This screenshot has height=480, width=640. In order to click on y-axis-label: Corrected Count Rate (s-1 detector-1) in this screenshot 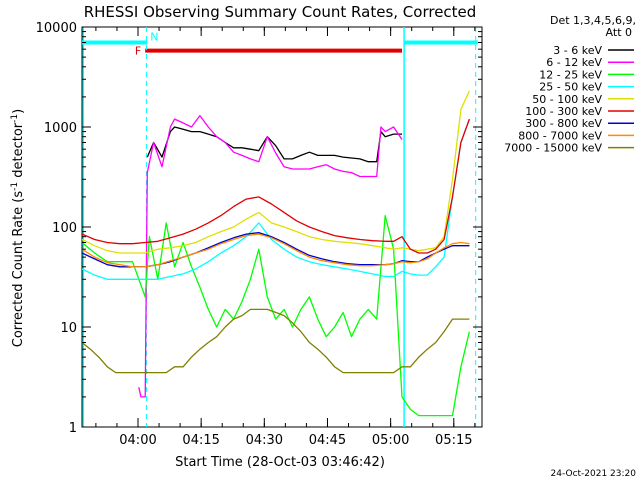, I will do `click(18, 228)`.